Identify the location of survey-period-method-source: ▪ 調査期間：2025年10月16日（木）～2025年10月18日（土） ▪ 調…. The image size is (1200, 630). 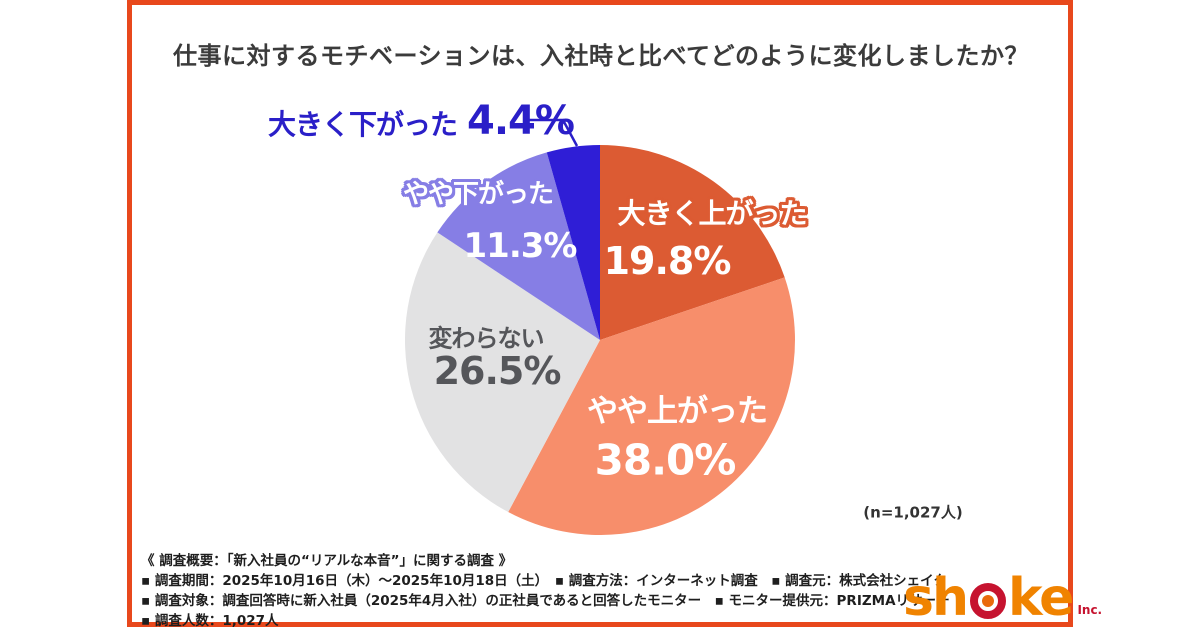
(544, 581).